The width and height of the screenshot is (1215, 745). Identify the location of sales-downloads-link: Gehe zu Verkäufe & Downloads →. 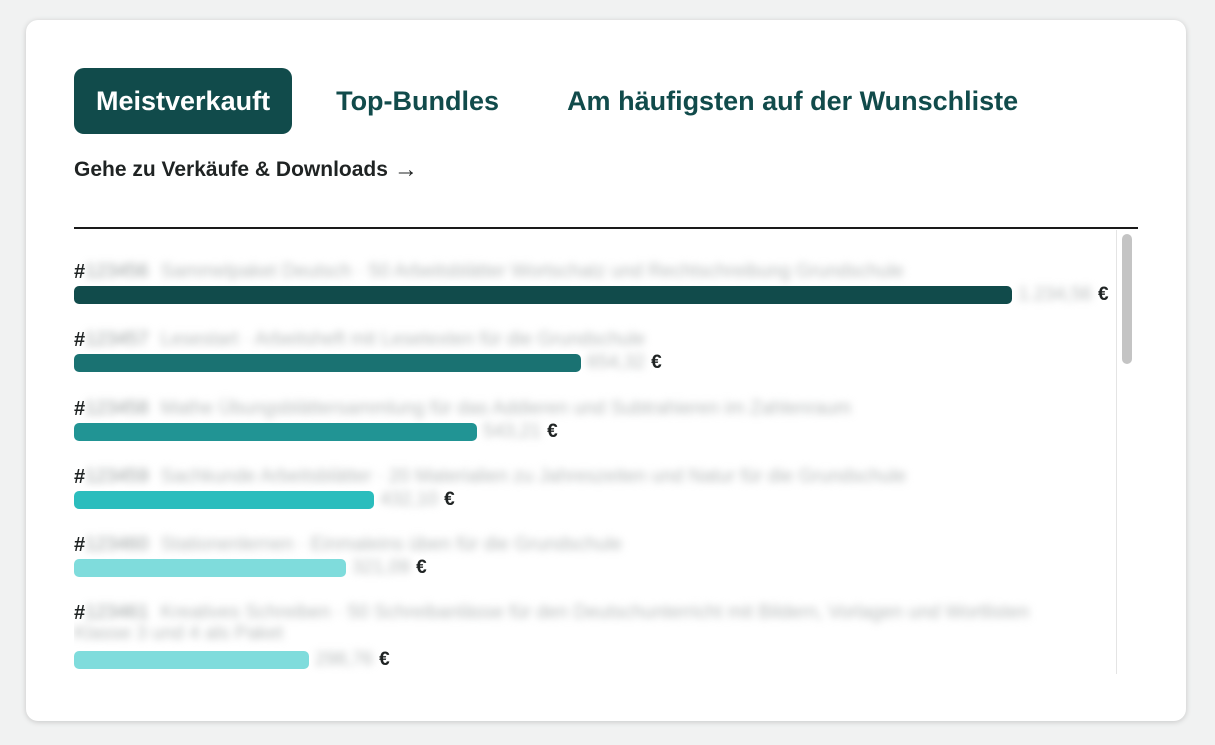
(246, 170).